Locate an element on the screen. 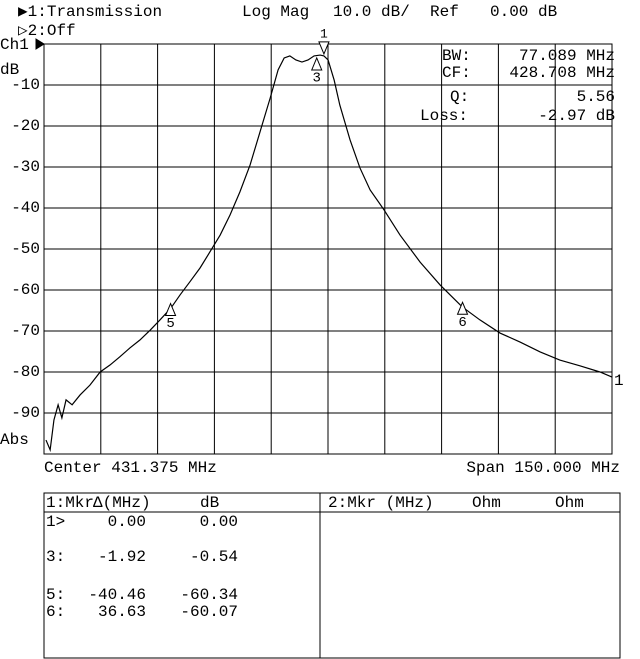  format-label: Log Mag is located at coordinates (275, 12).